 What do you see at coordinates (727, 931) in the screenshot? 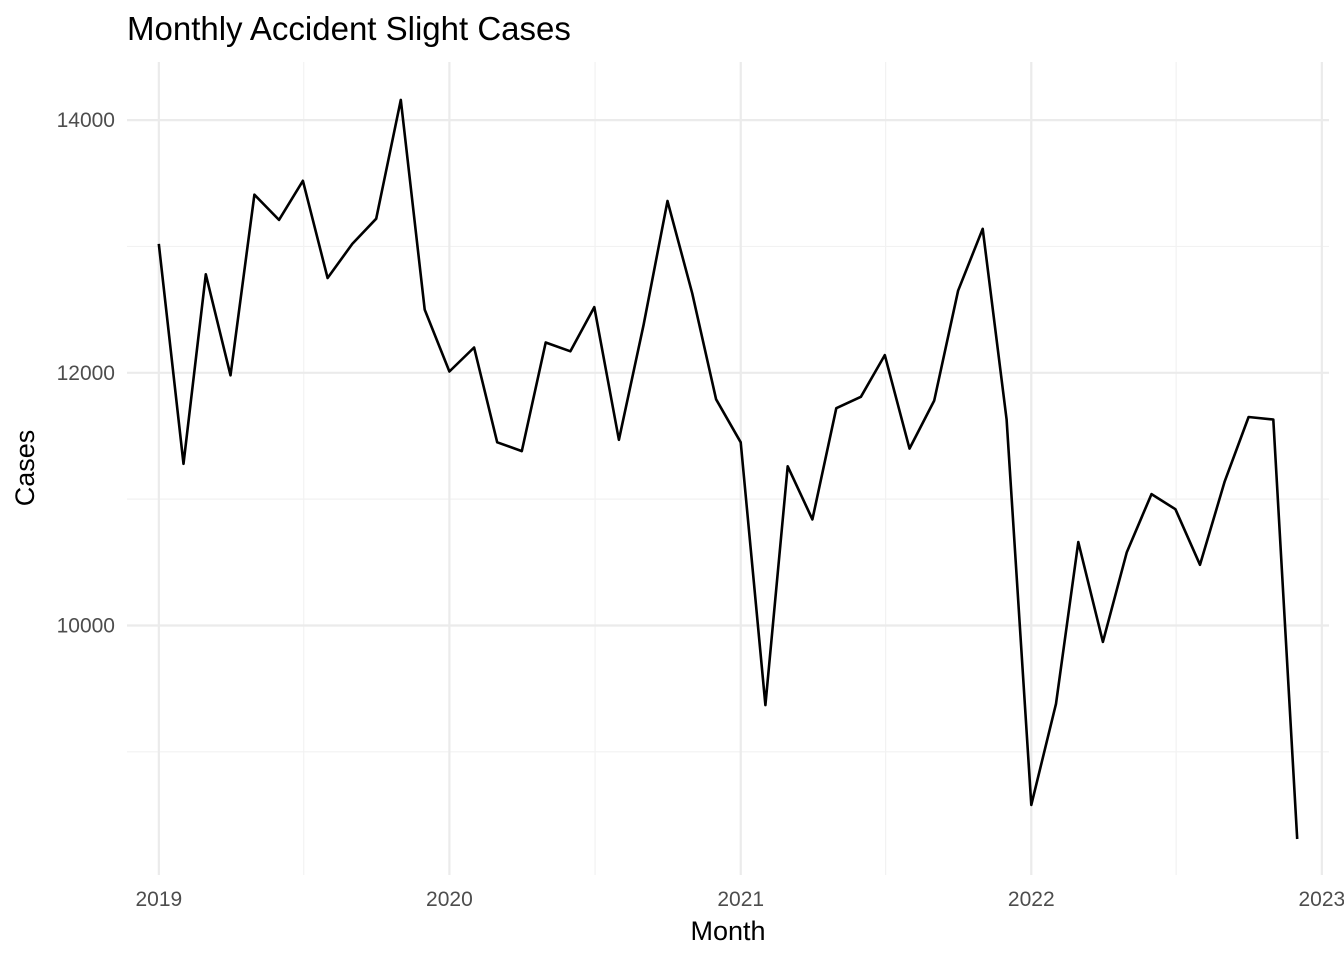
I see `x-axis-title: Month` at bounding box center [727, 931].